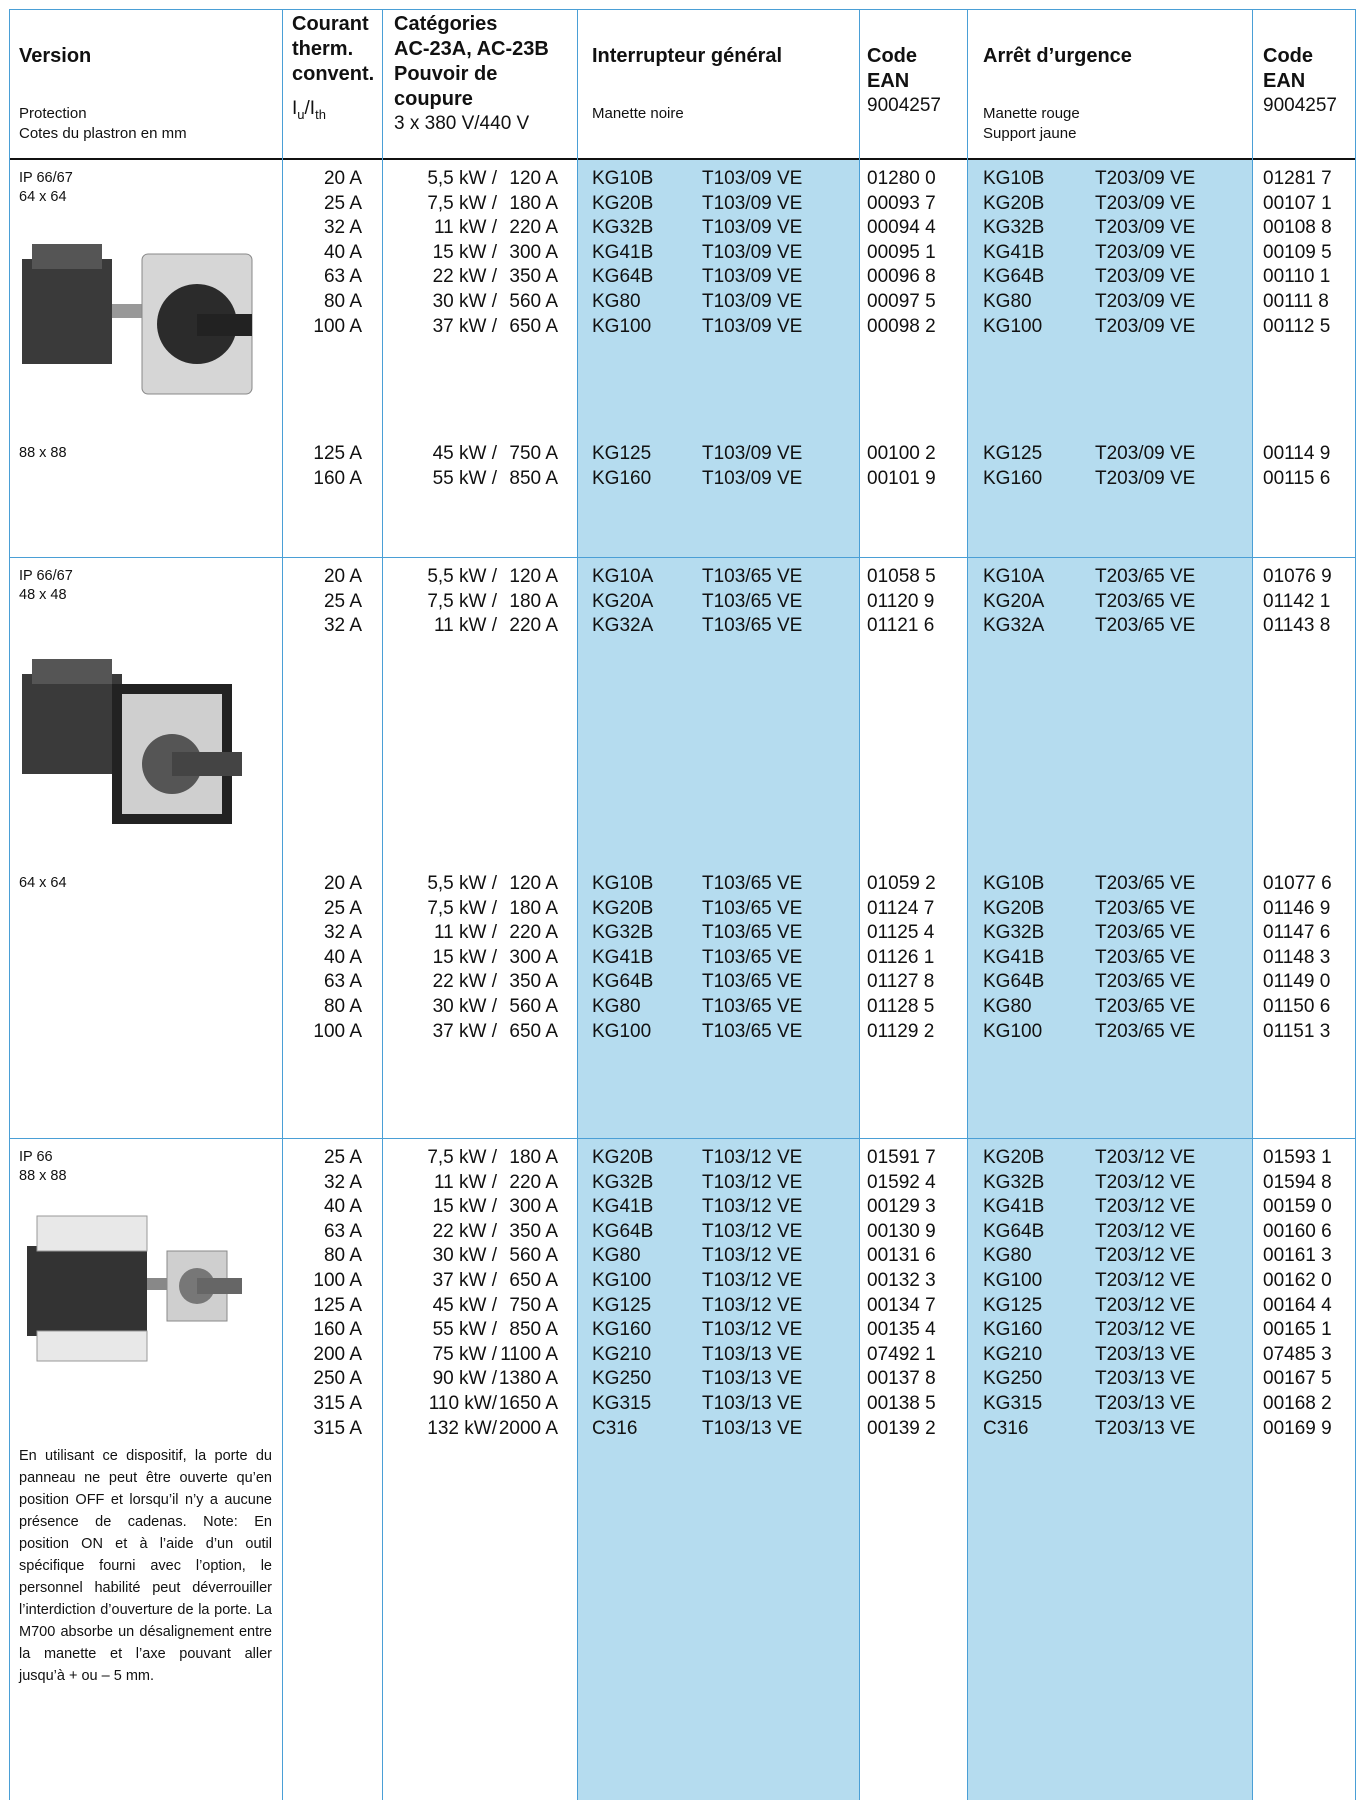 This screenshot has height=1800, width=1366. What do you see at coordinates (901, 1182) in the screenshot?
I see `switch-ean: 01592 4` at bounding box center [901, 1182].